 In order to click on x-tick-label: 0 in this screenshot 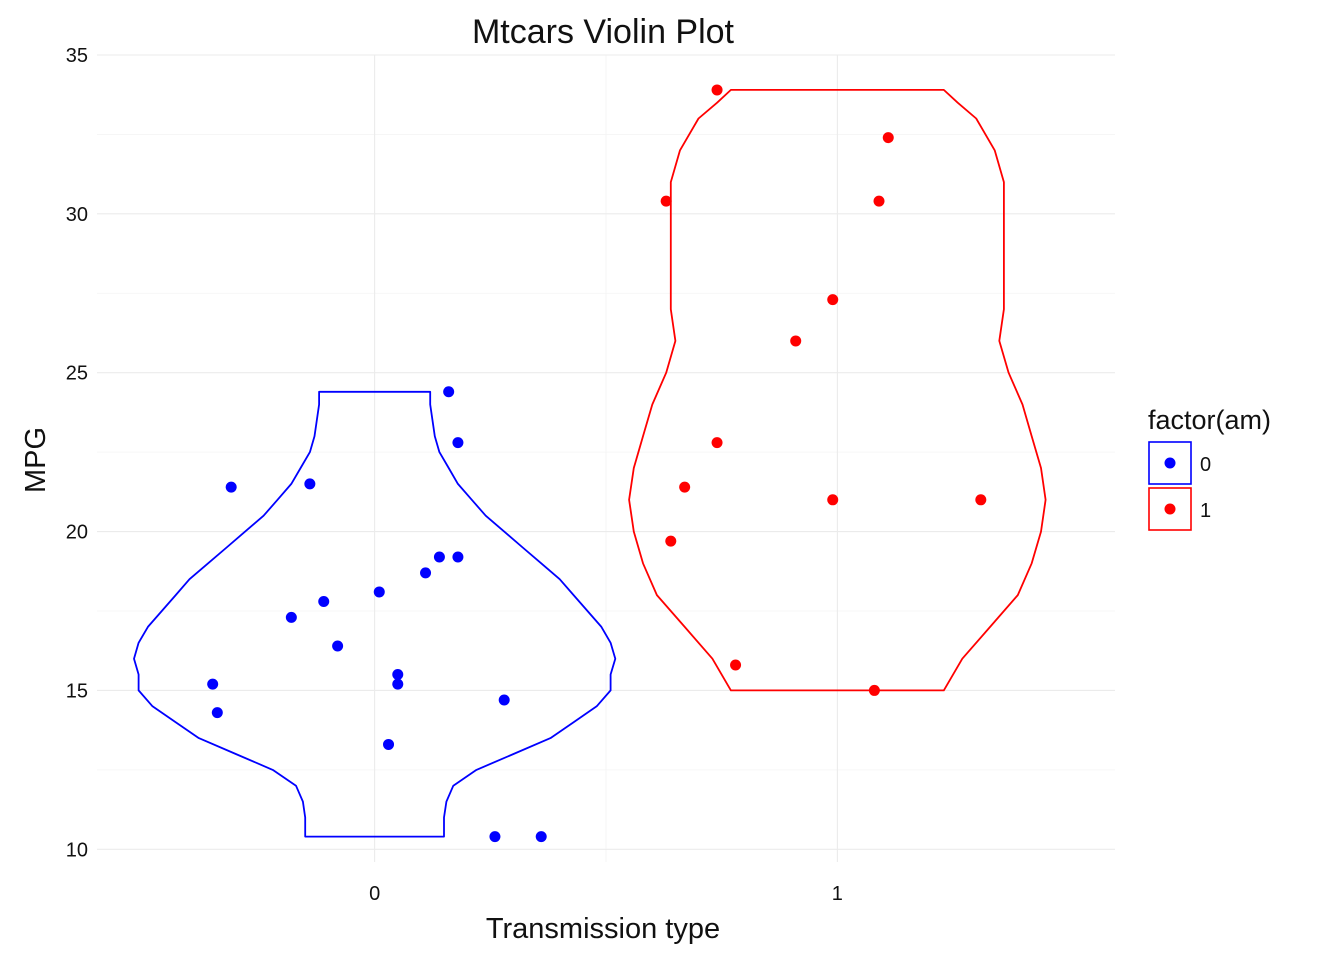, I will do `click(374, 894)`.